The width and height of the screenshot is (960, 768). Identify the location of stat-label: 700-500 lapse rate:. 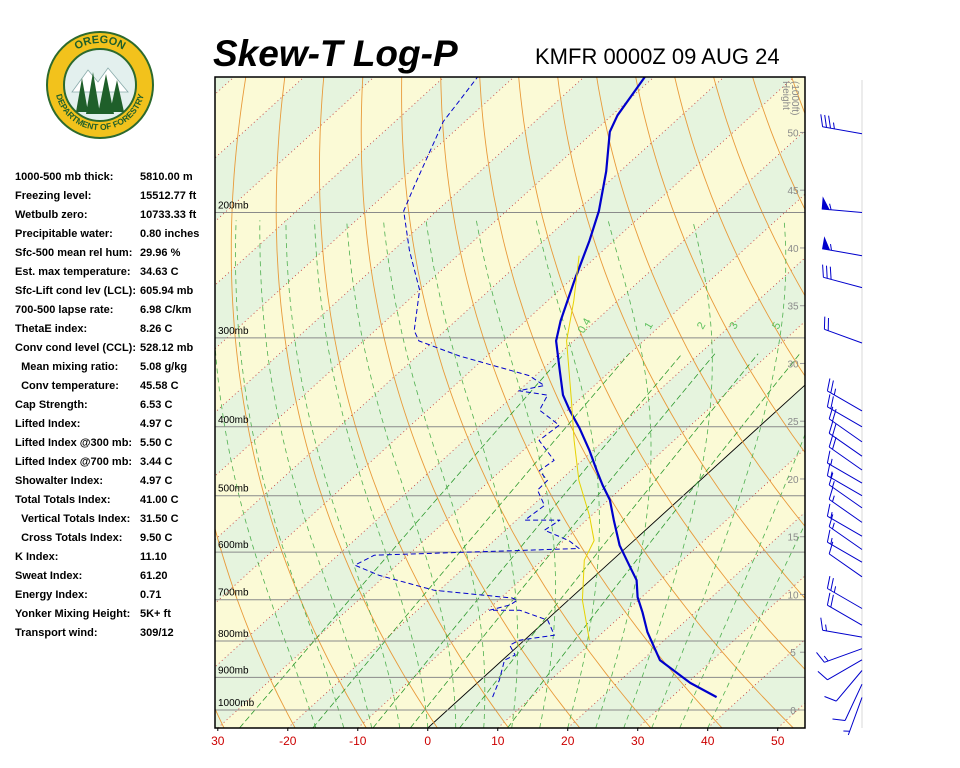
(64, 310).